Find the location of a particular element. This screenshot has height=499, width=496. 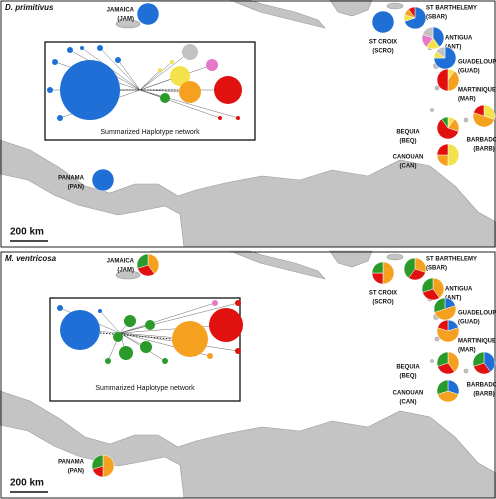

site-name: MARTINIQUE is located at coordinates (477, 342).